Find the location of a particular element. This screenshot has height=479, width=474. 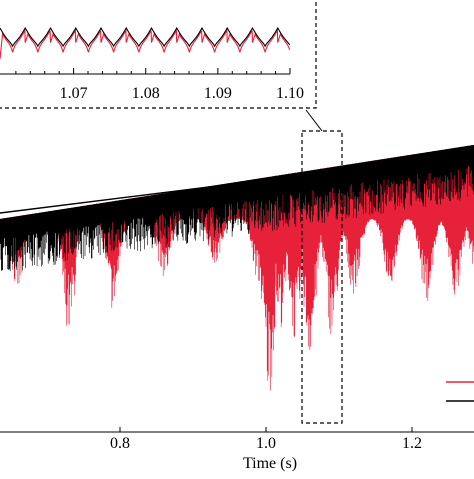

main-x-tick-label-2: 1.2 is located at coordinates (412, 443).